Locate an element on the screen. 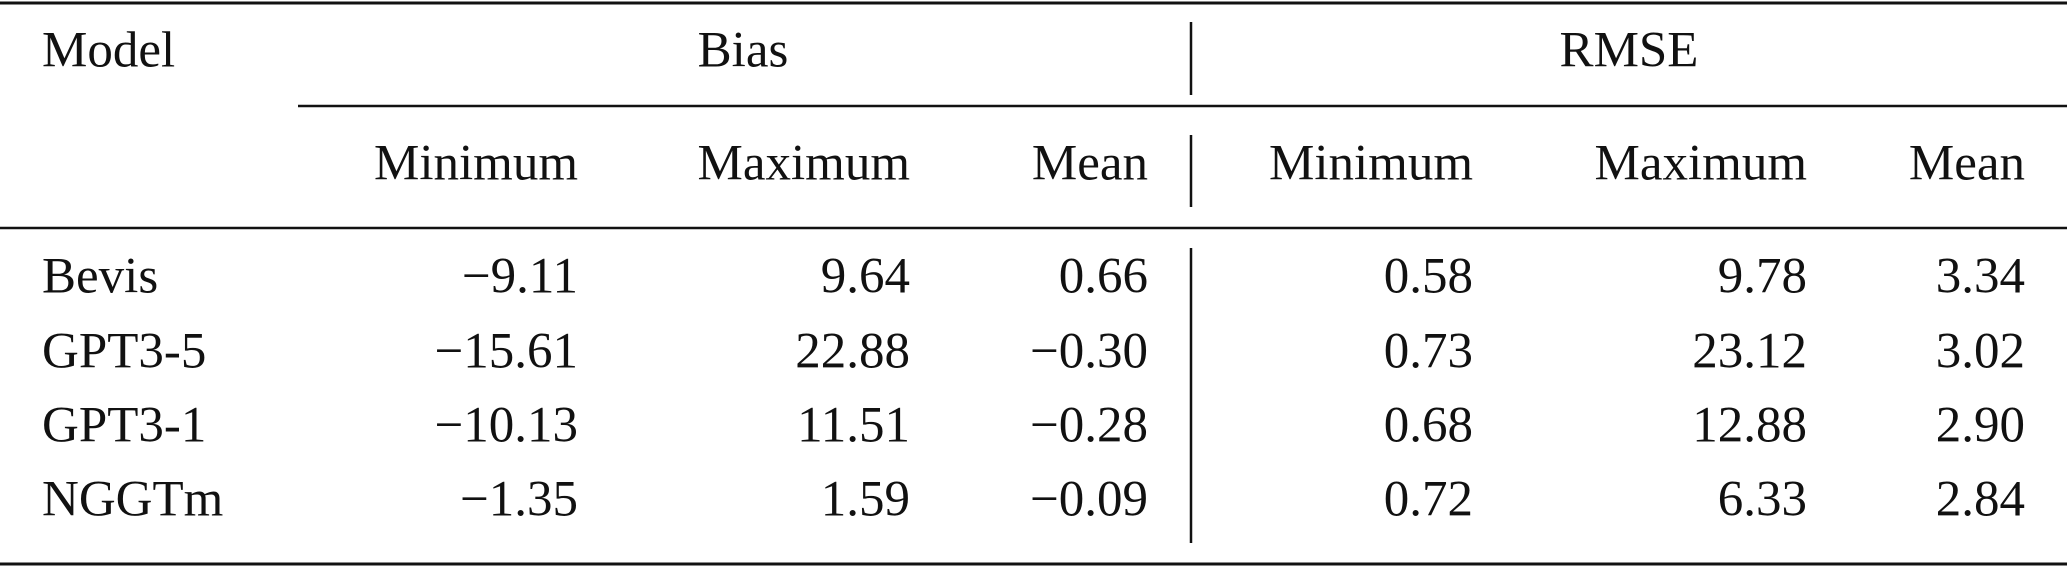  model-name: NGGTm is located at coordinates (132, 500).